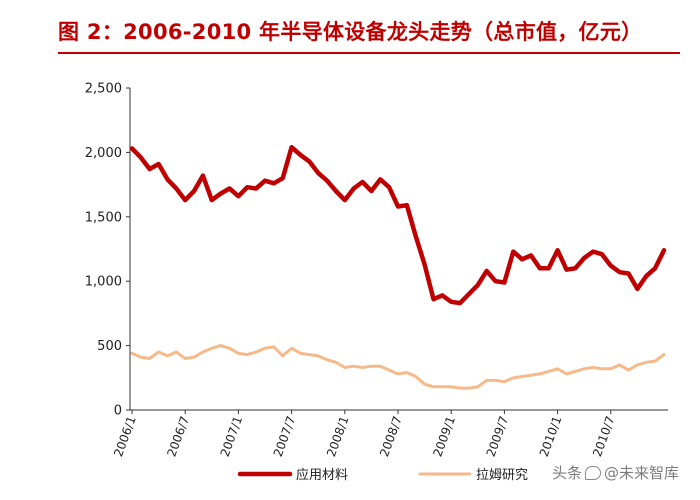 This screenshot has height=500, width=700. I want to click on x-tick-label: 2009/7, so click(498, 436).